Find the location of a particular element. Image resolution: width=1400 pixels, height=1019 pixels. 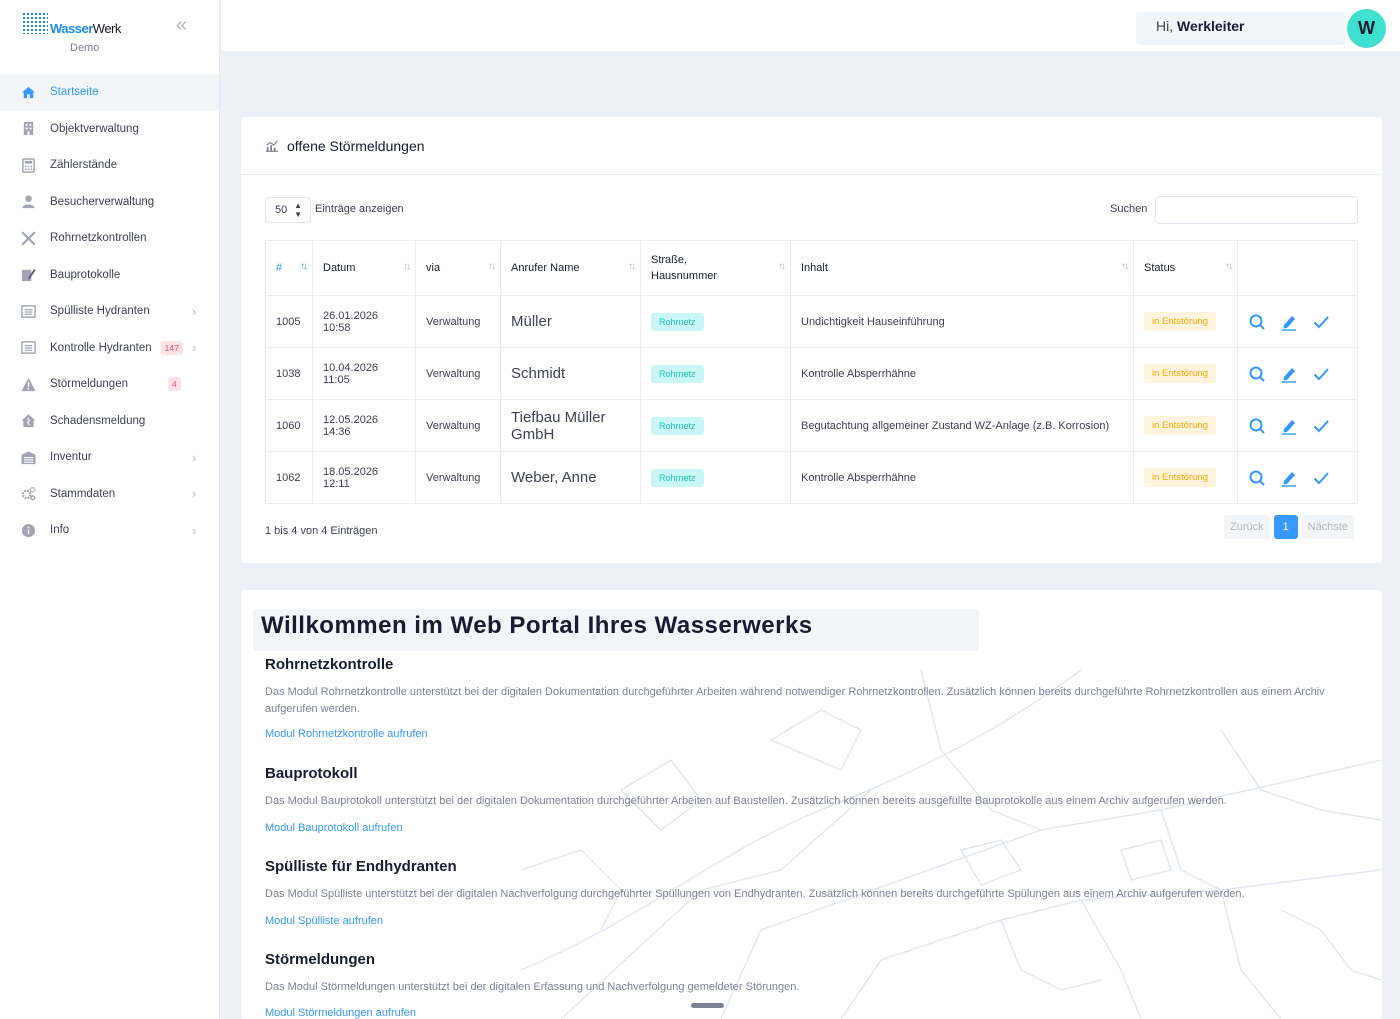

column-label: Inhalt is located at coordinates (814, 268).